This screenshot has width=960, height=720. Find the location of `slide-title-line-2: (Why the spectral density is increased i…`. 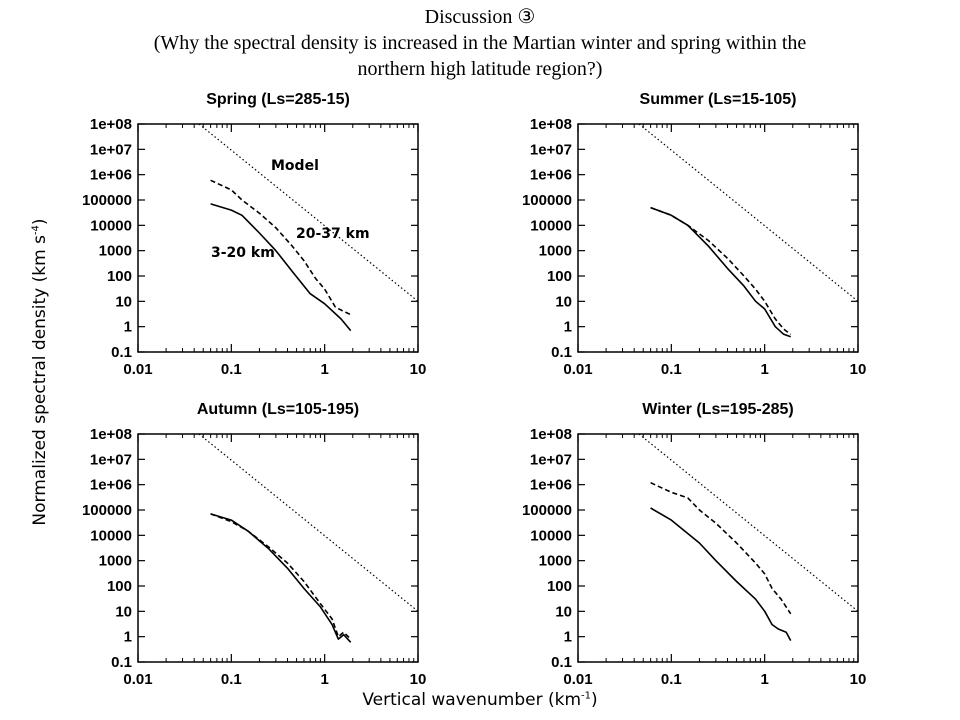

slide-title-line-2: (Why the spectral density is increased i… is located at coordinates (480, 43).